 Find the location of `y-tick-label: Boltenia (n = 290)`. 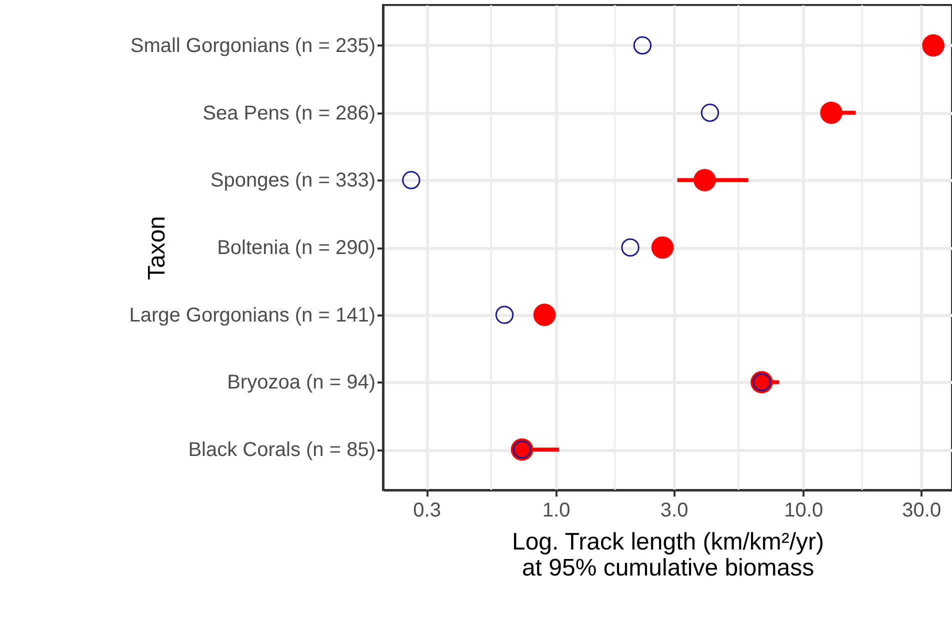

y-tick-label: Boltenia (n = 290) is located at coordinates (296, 248).